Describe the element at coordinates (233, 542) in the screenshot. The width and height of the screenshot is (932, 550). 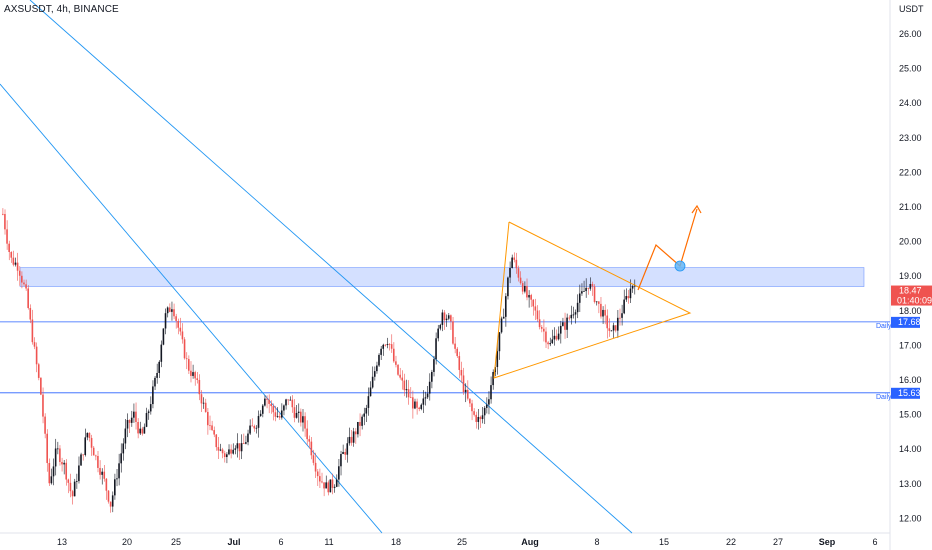
I see `time-tick-label: Jul` at that location.